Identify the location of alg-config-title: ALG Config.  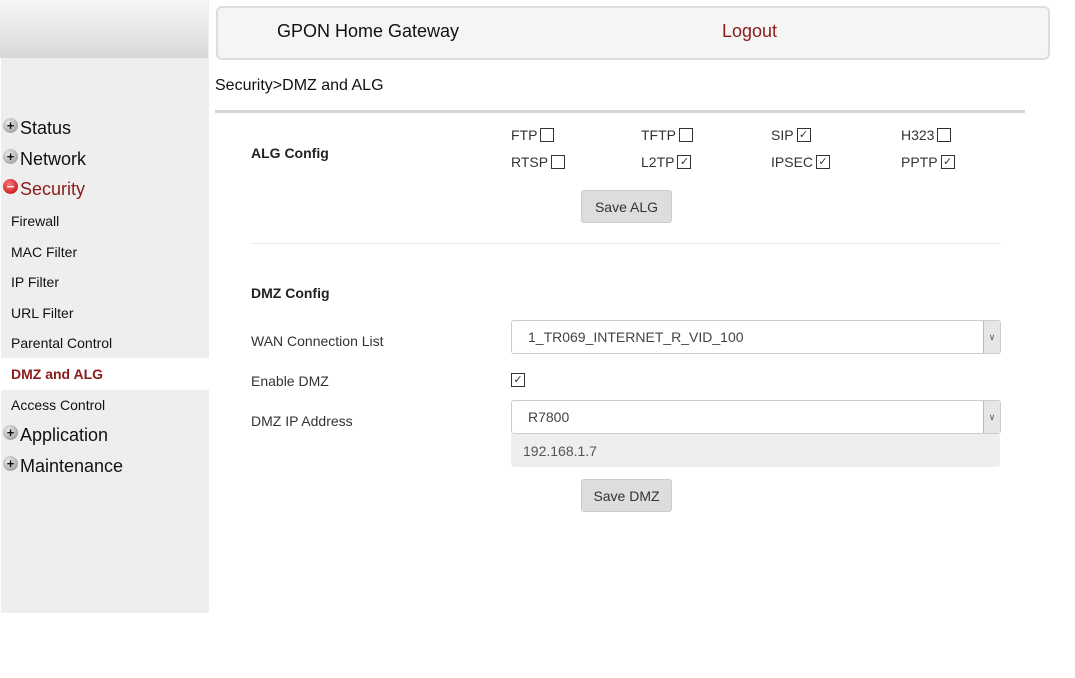
(290, 153).